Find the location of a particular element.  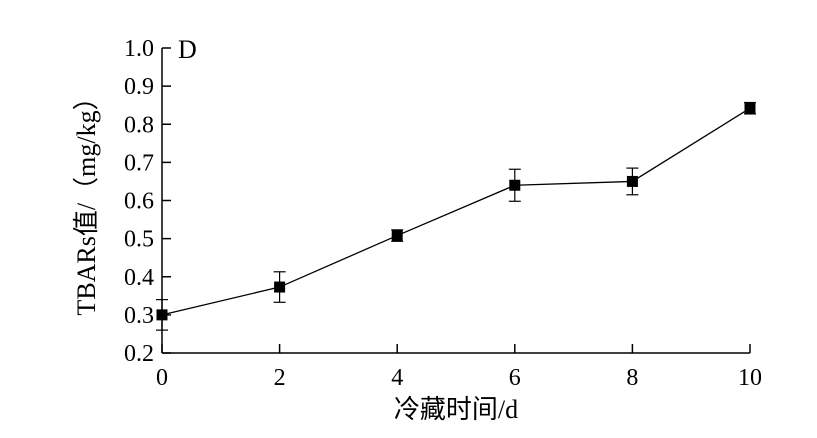

x-tick-label: 2 is located at coordinates (280, 378).